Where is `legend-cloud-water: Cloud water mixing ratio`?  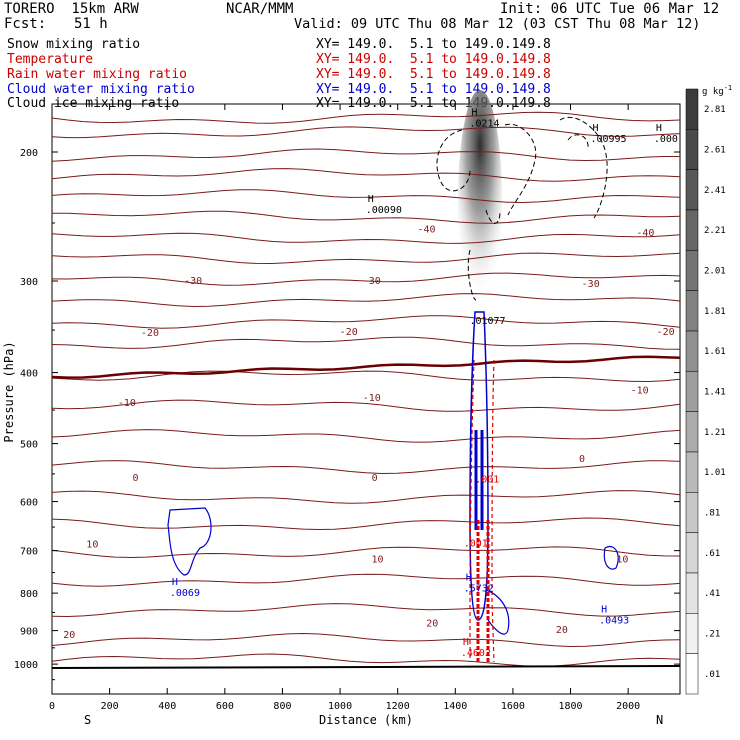
legend-cloud-water: Cloud water mixing ratio is located at coordinates (101, 89).